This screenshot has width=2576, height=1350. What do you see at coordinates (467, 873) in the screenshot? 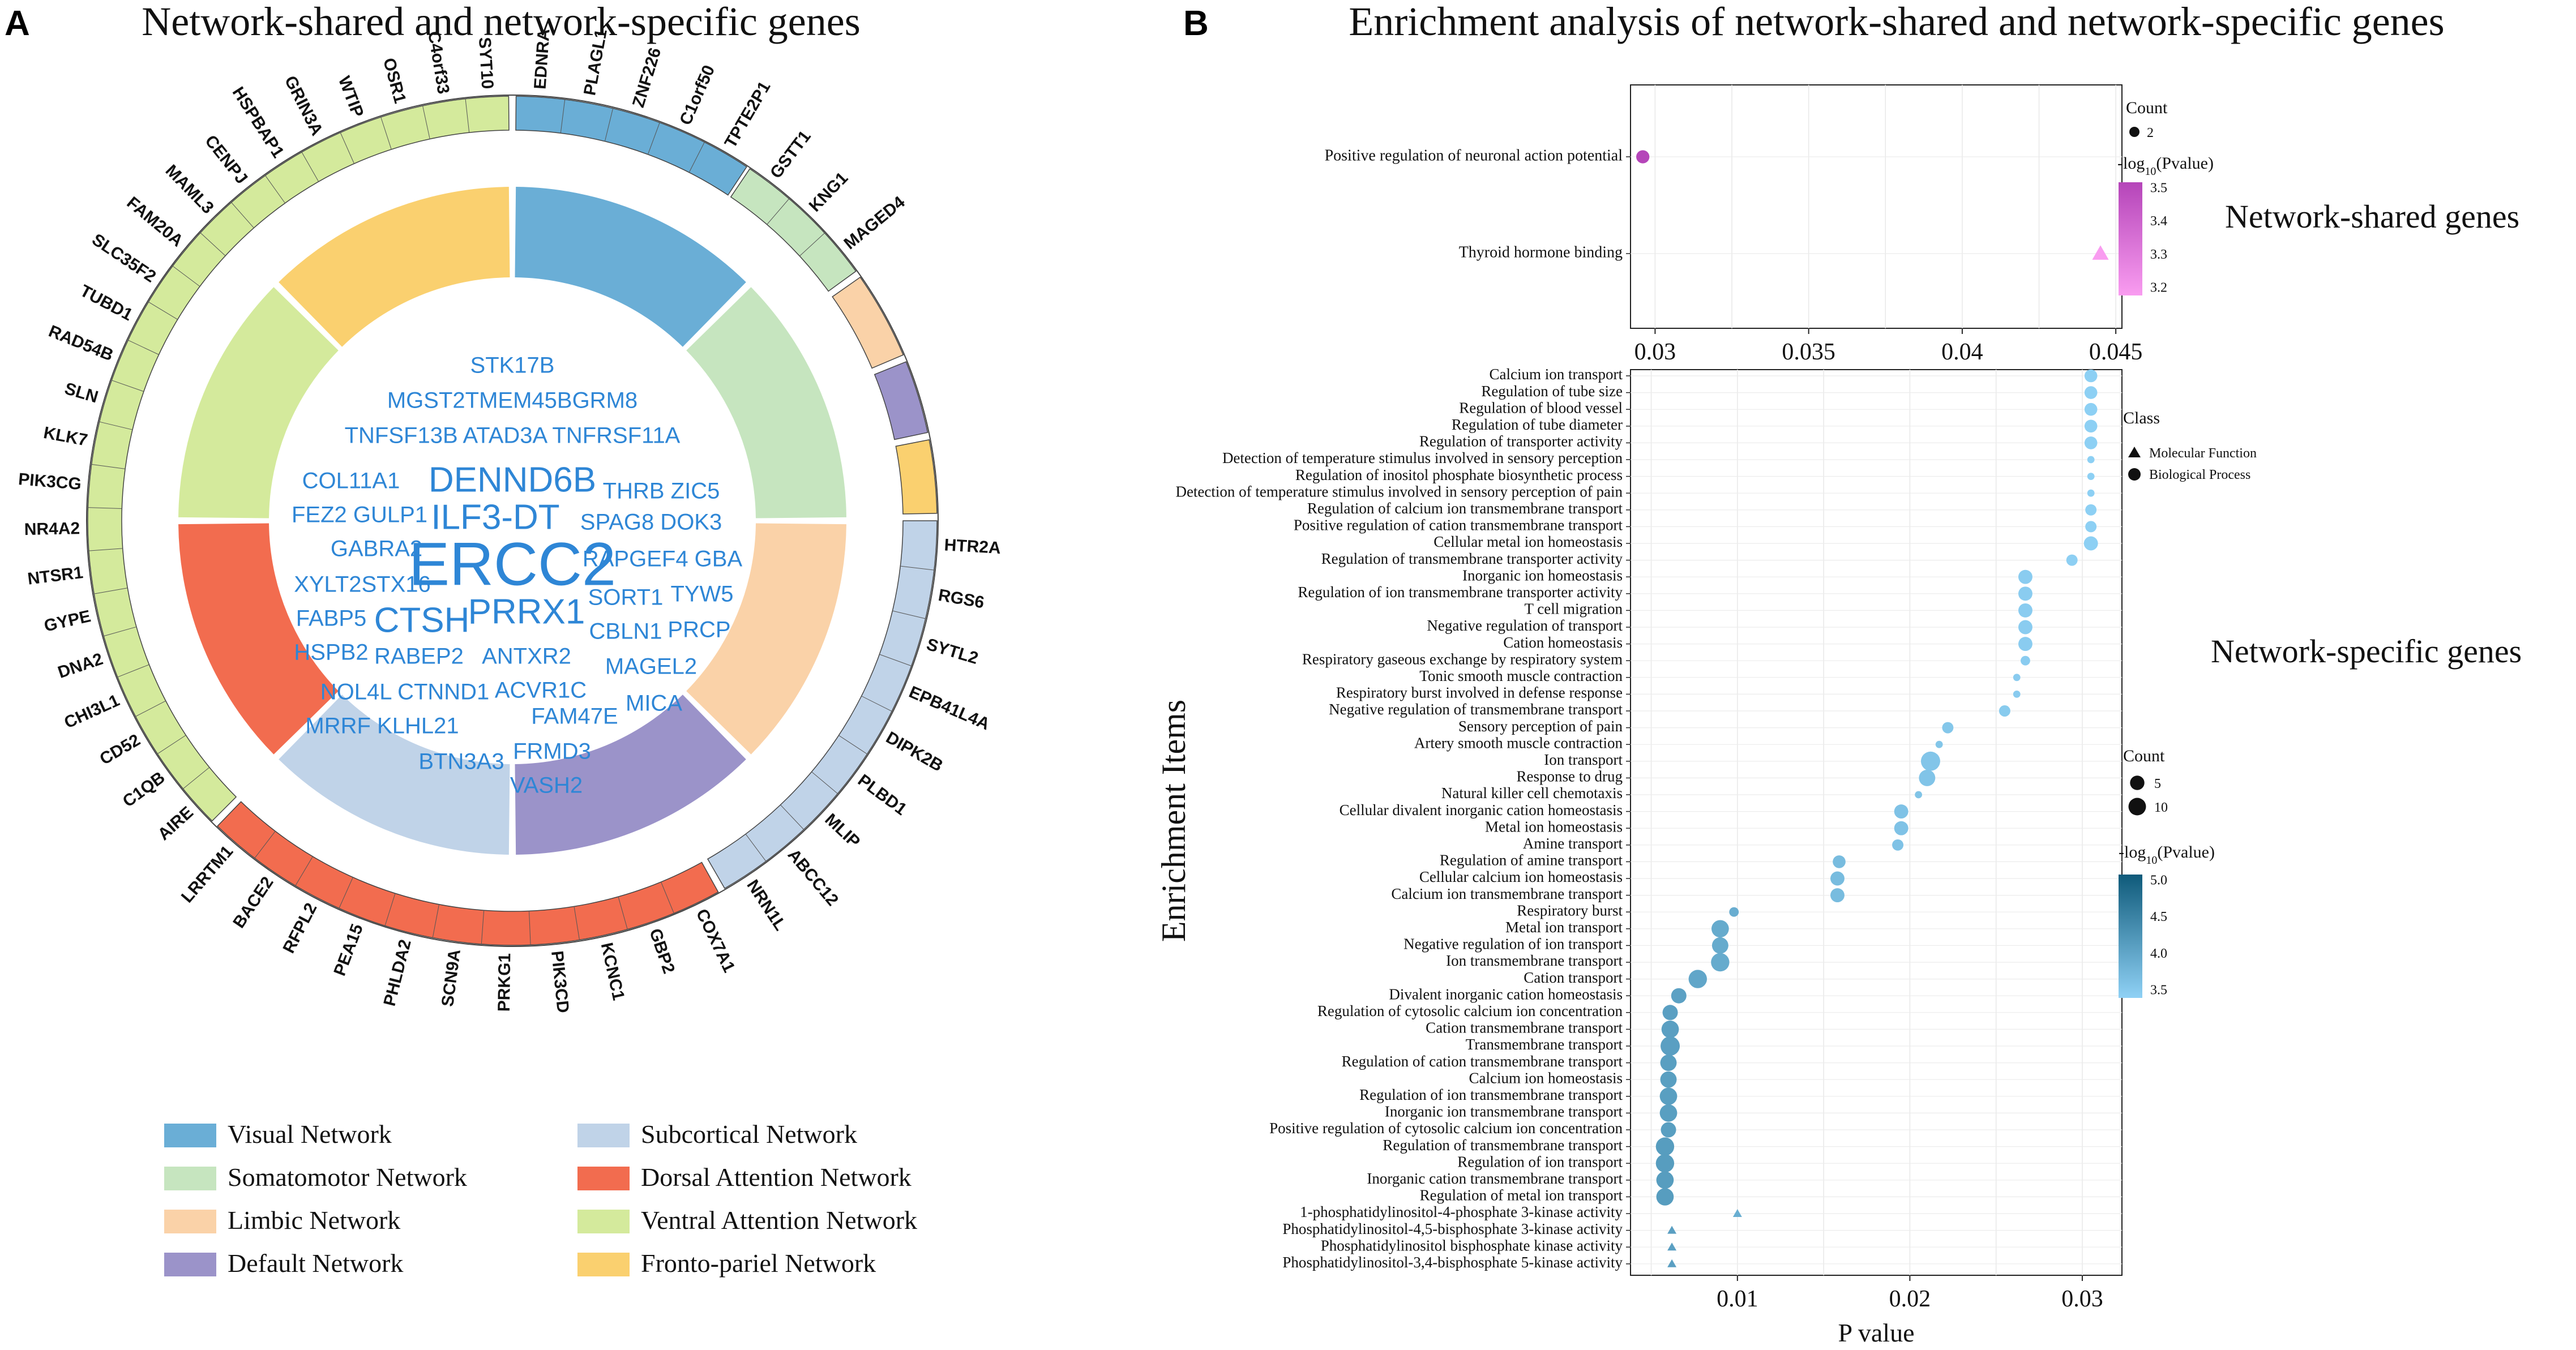
I see `outer-segment-dorsal-attention-network` at bounding box center [467, 873].